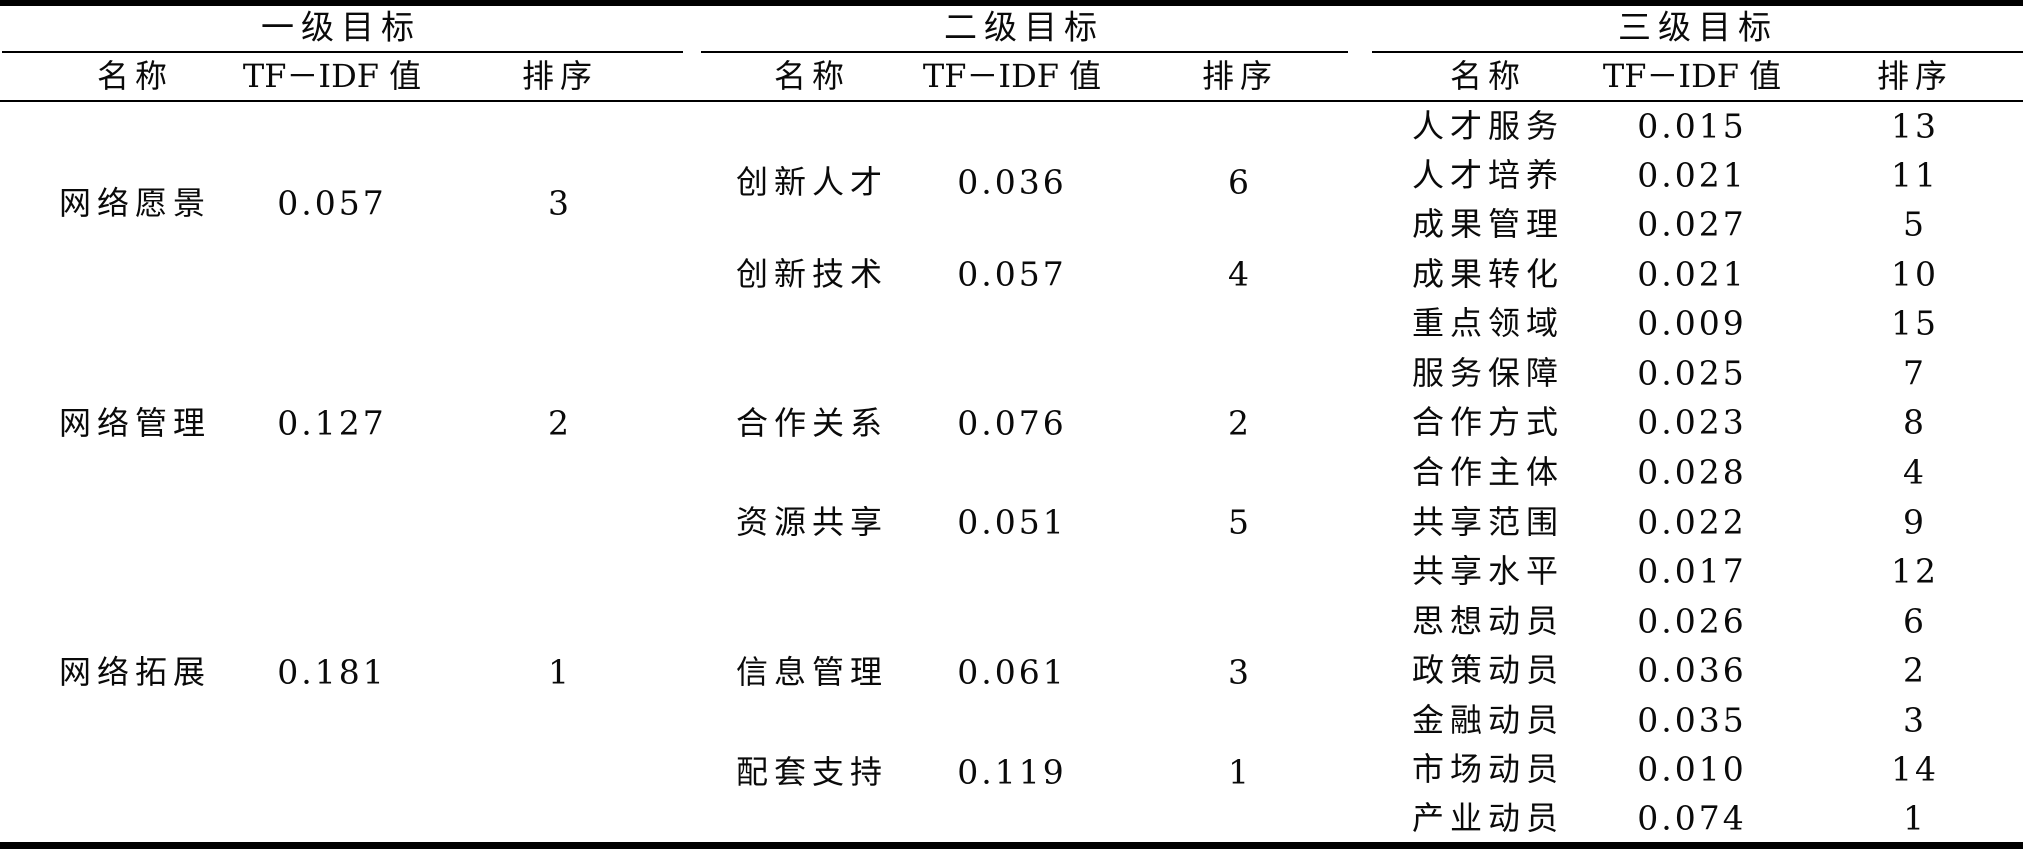 This screenshot has width=2023, height=849. What do you see at coordinates (1488, 571) in the screenshot?
I see `table-cell-name: 共享水平` at bounding box center [1488, 571].